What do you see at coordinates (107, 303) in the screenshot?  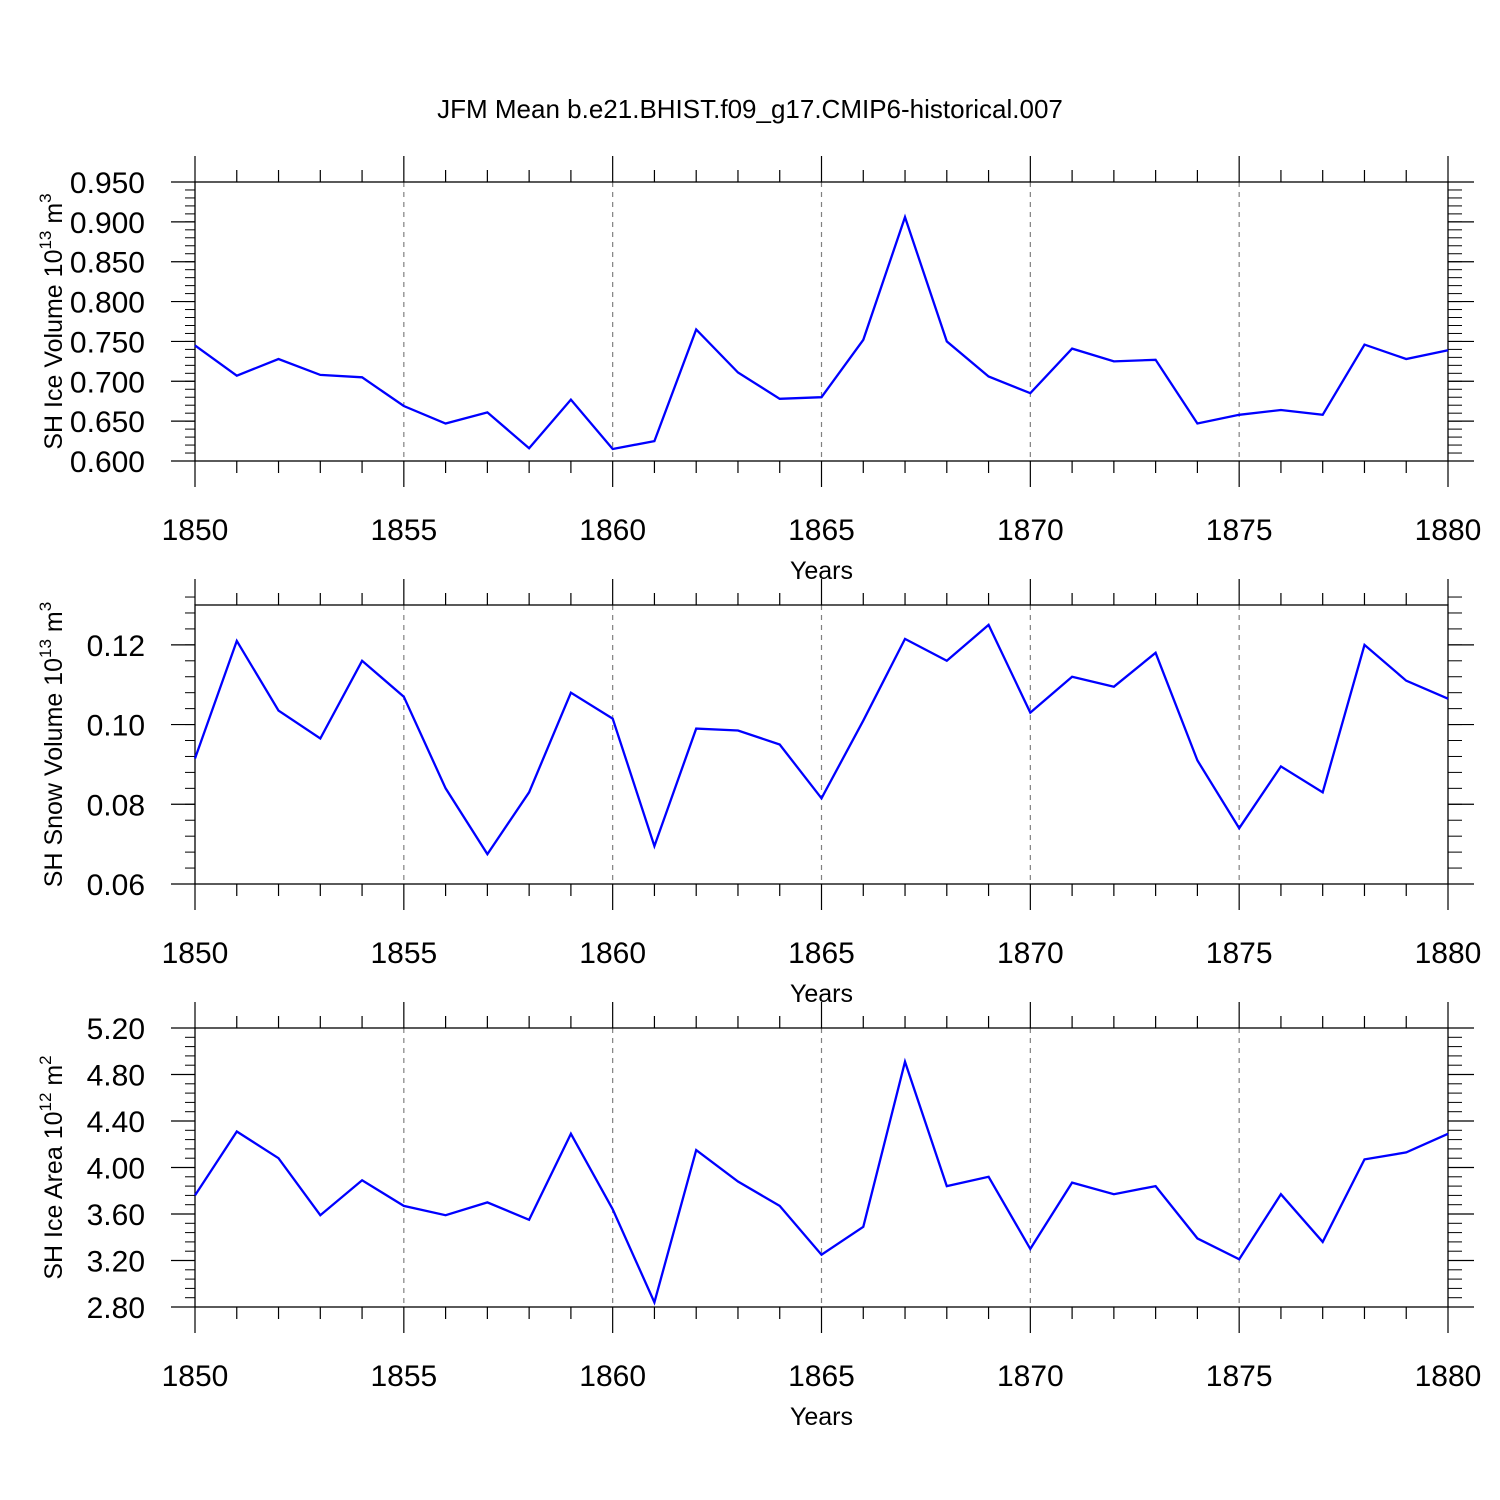 I see `y-tick-label: 0.800` at bounding box center [107, 303].